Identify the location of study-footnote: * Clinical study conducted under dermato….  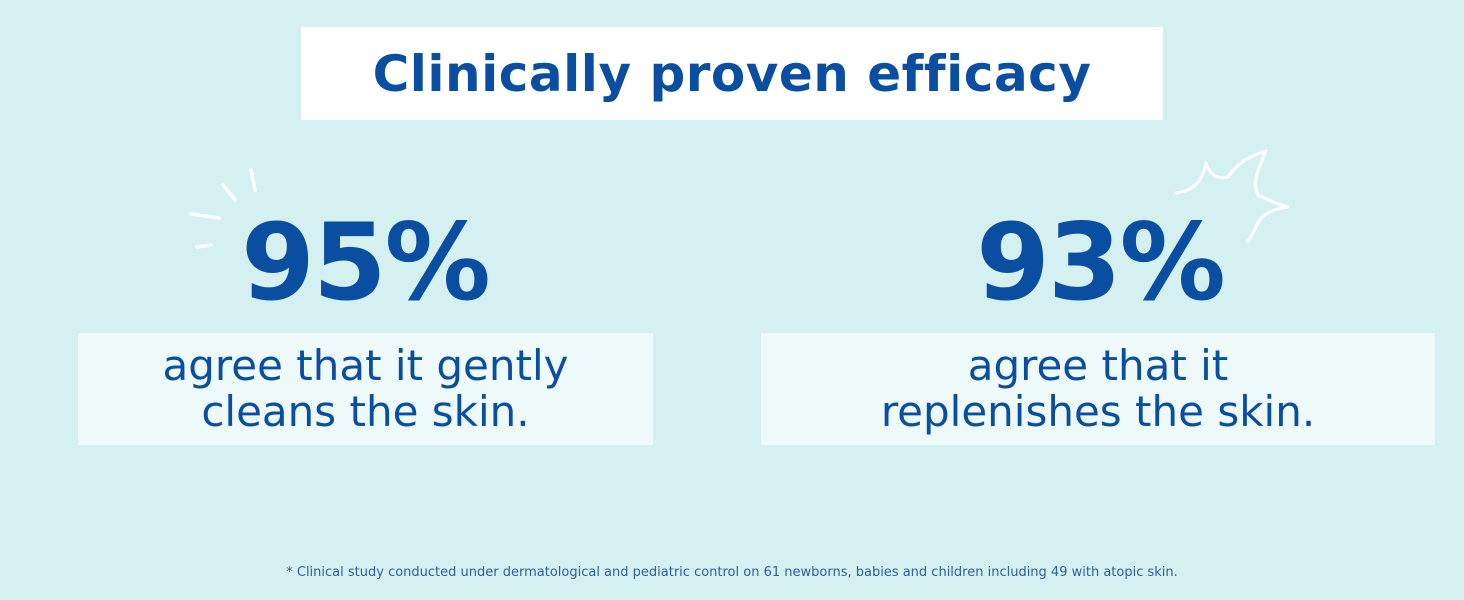
(732, 572).